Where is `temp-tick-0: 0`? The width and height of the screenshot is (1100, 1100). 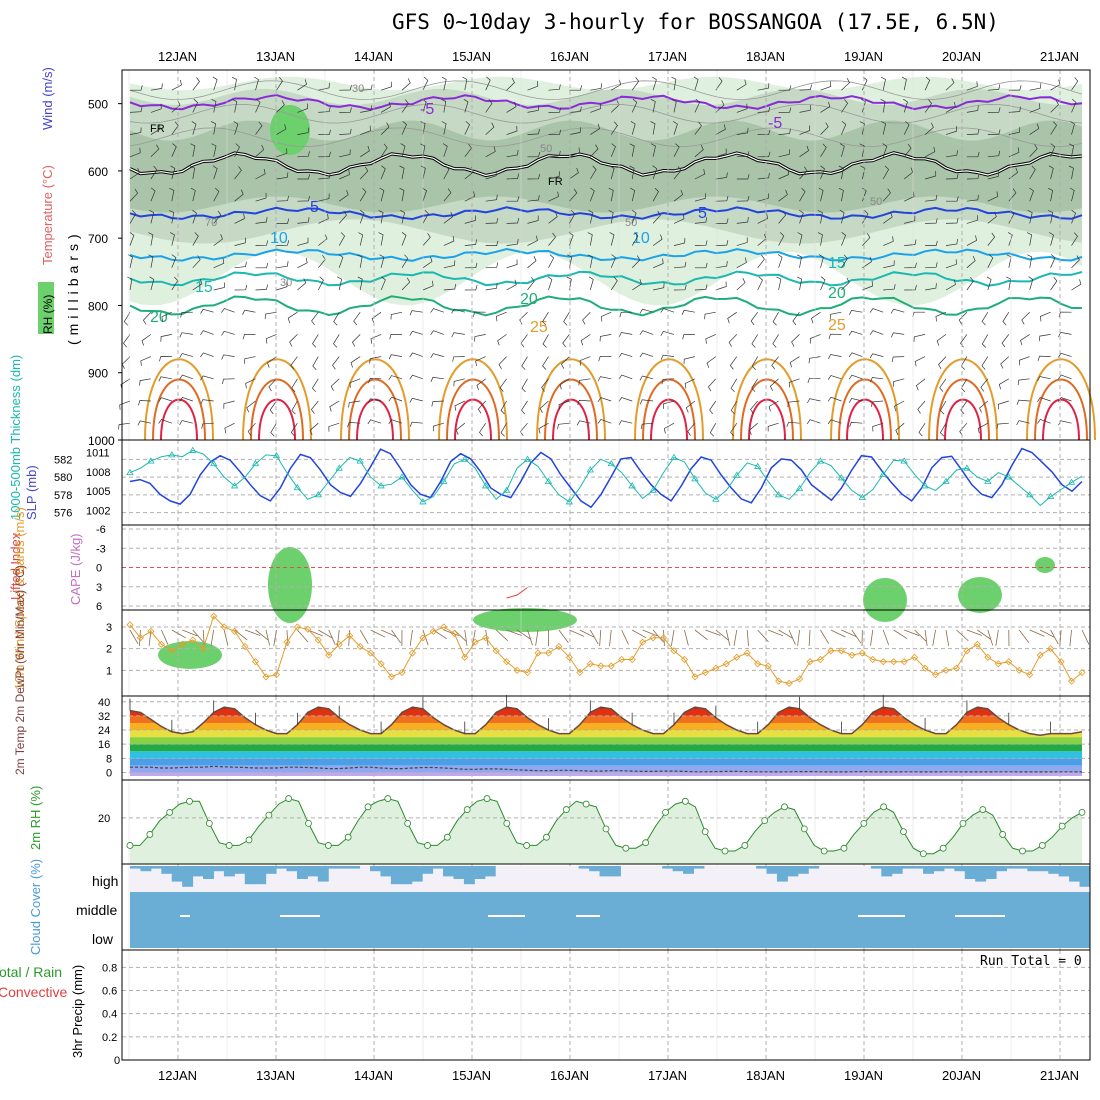 temp-tick-0: 0 is located at coordinates (109, 773).